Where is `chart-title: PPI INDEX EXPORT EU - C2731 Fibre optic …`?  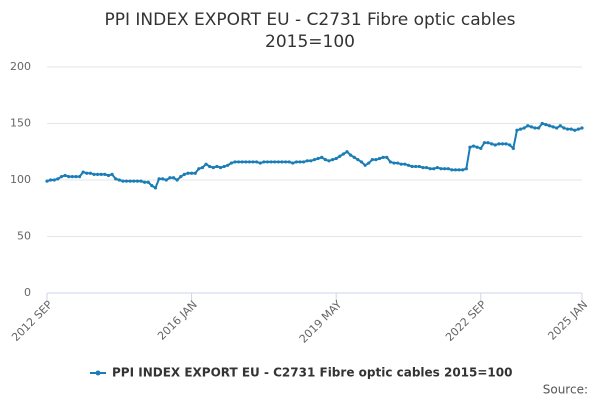
chart-title: PPI INDEX EXPORT EU - C2731 Fibre optic … is located at coordinates (309, 20).